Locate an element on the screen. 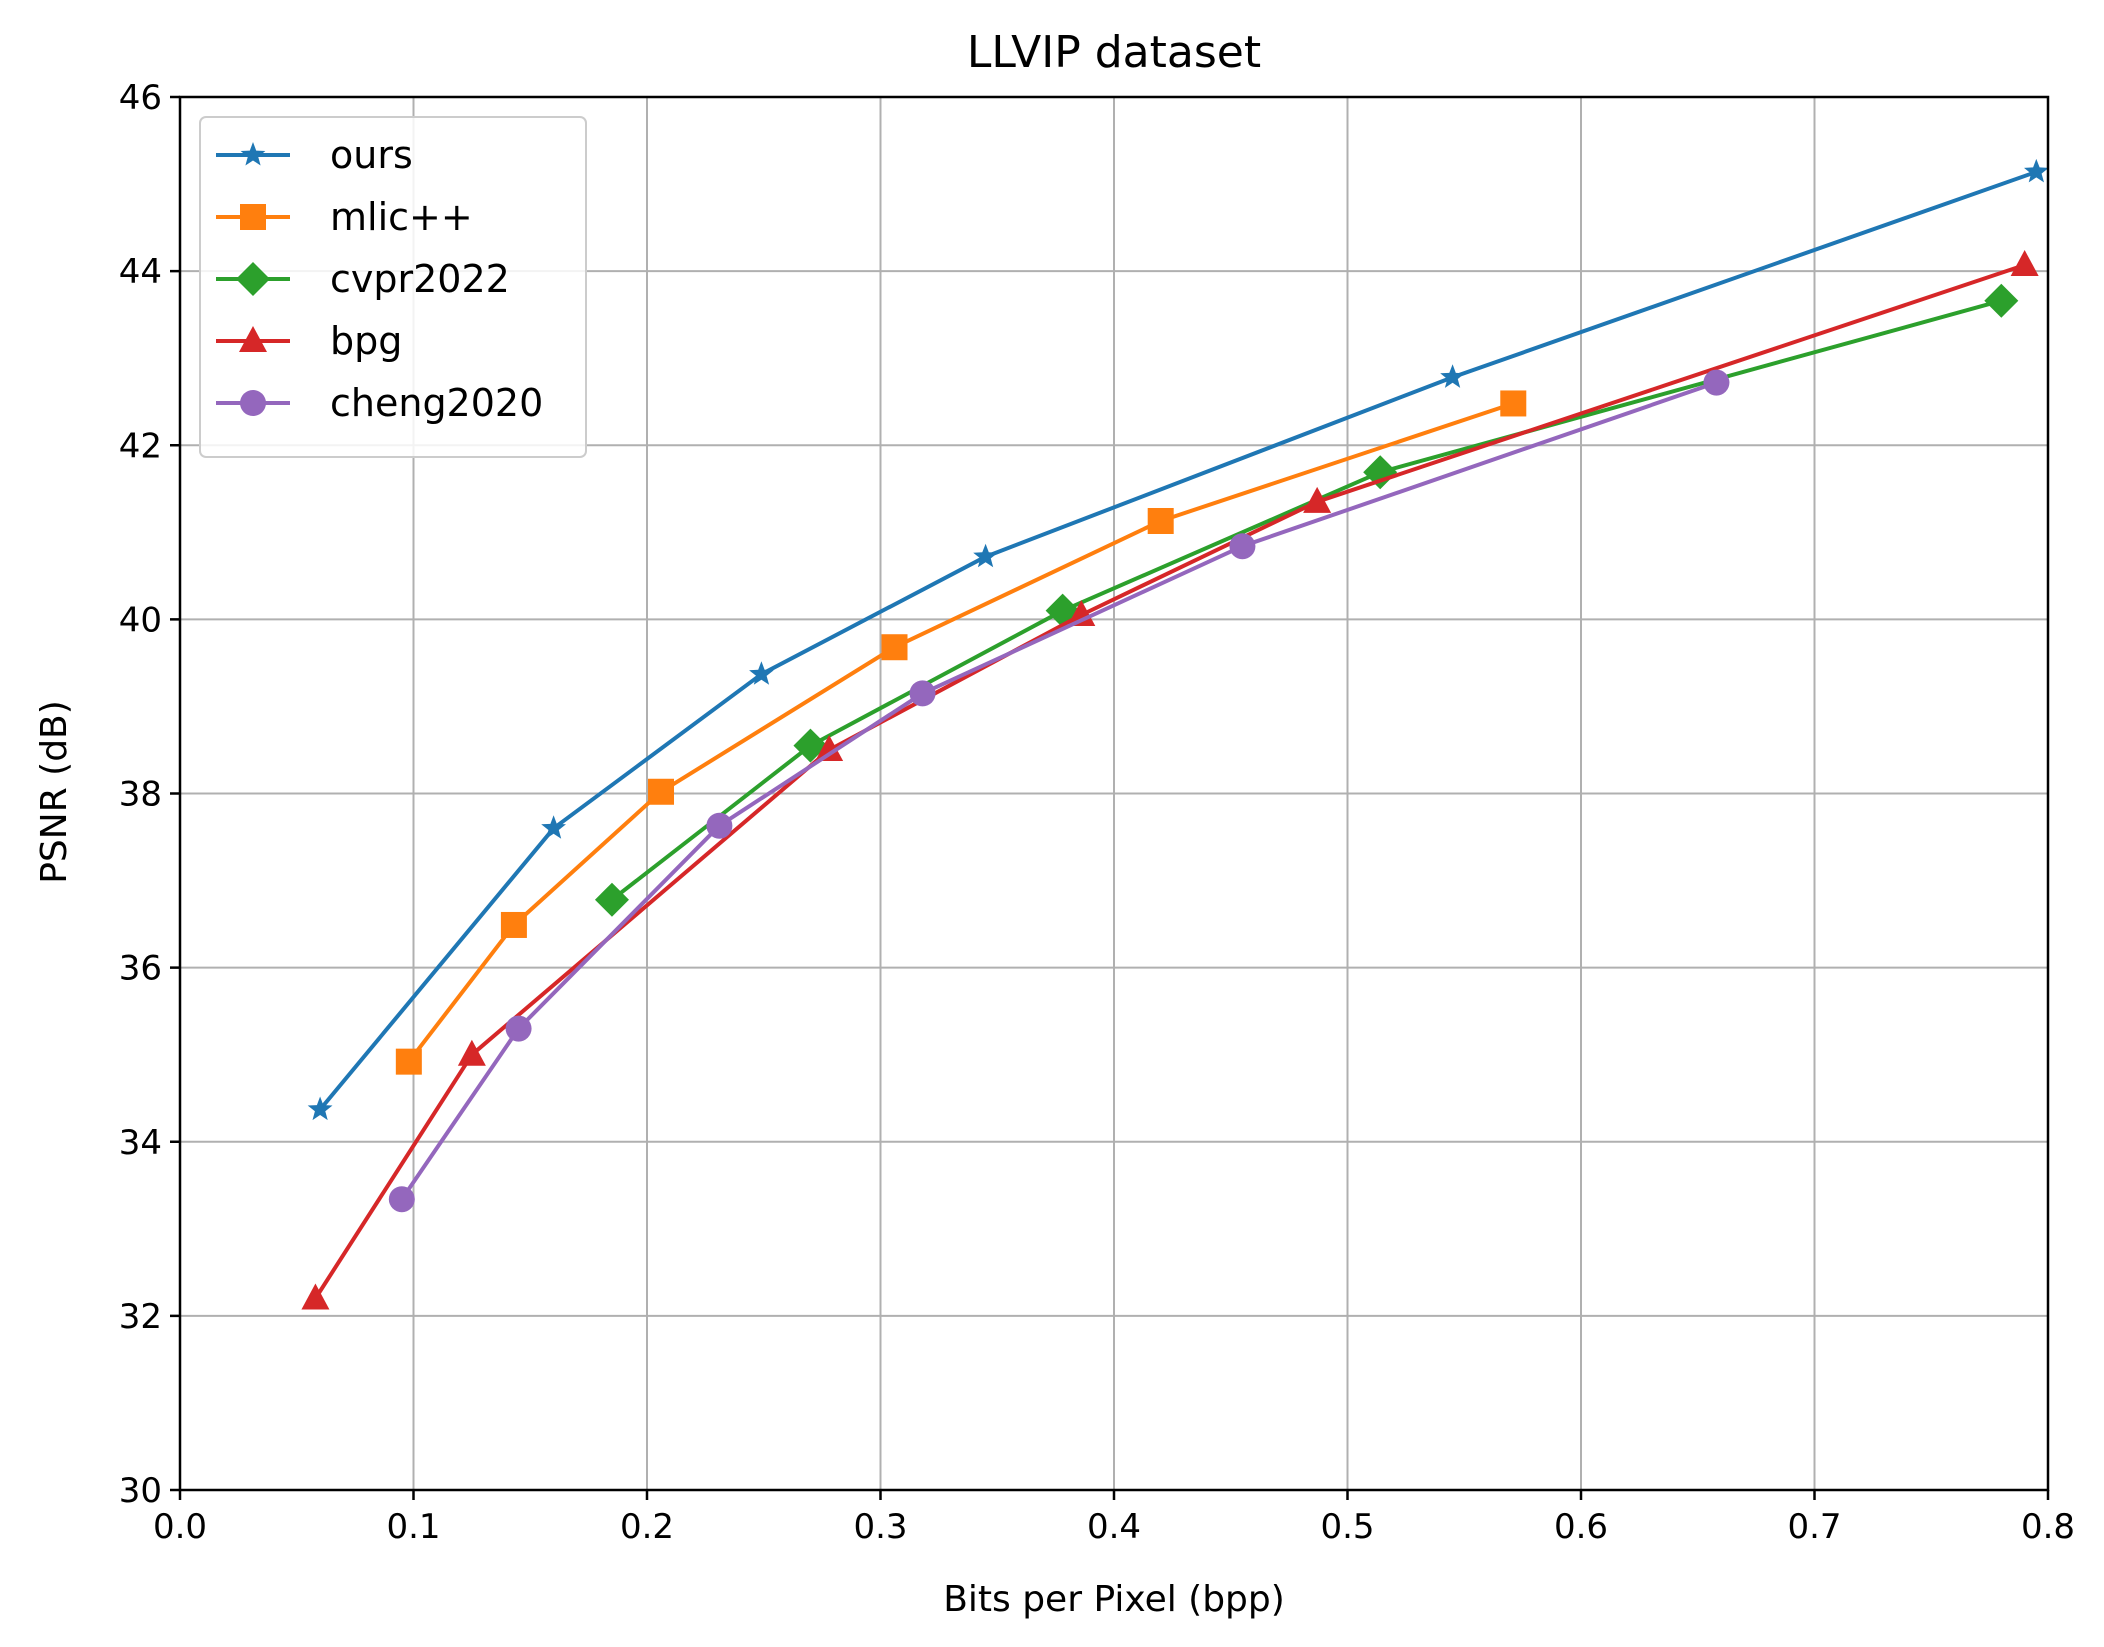 The image size is (2104, 1647). x-tick-label: 0.7 is located at coordinates (1814, 1527).